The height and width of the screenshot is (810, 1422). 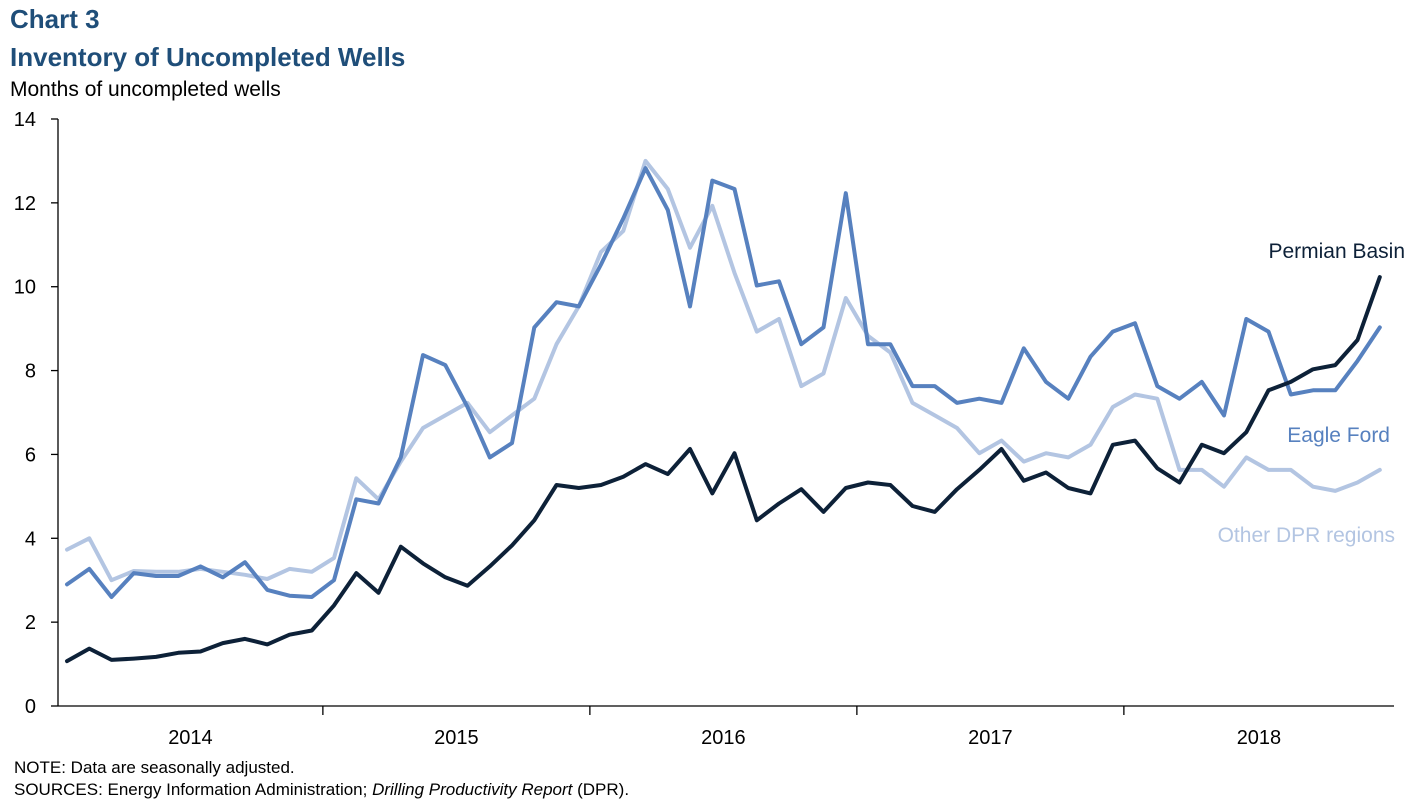 I want to click on series-labels: Other DPR regions Eagle Ford Permian Basin, so click(x=1311, y=393).